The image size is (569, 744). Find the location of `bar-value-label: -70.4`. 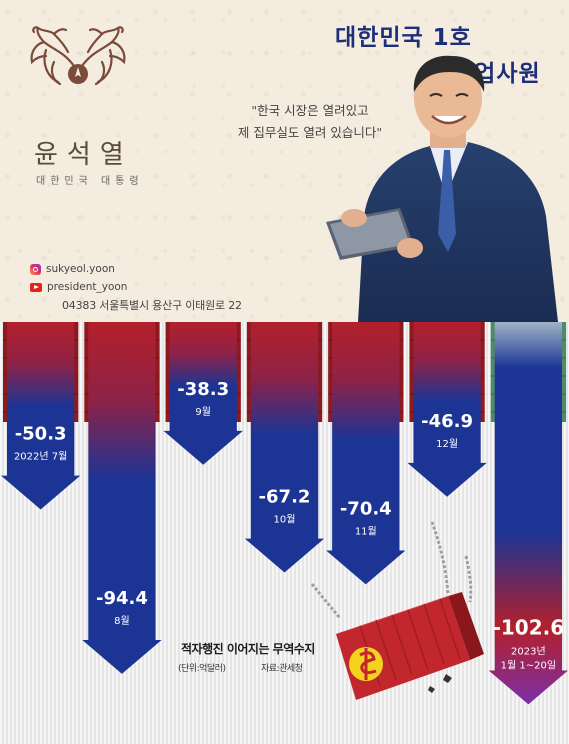

bar-value-label: -70.4 is located at coordinates (366, 509).